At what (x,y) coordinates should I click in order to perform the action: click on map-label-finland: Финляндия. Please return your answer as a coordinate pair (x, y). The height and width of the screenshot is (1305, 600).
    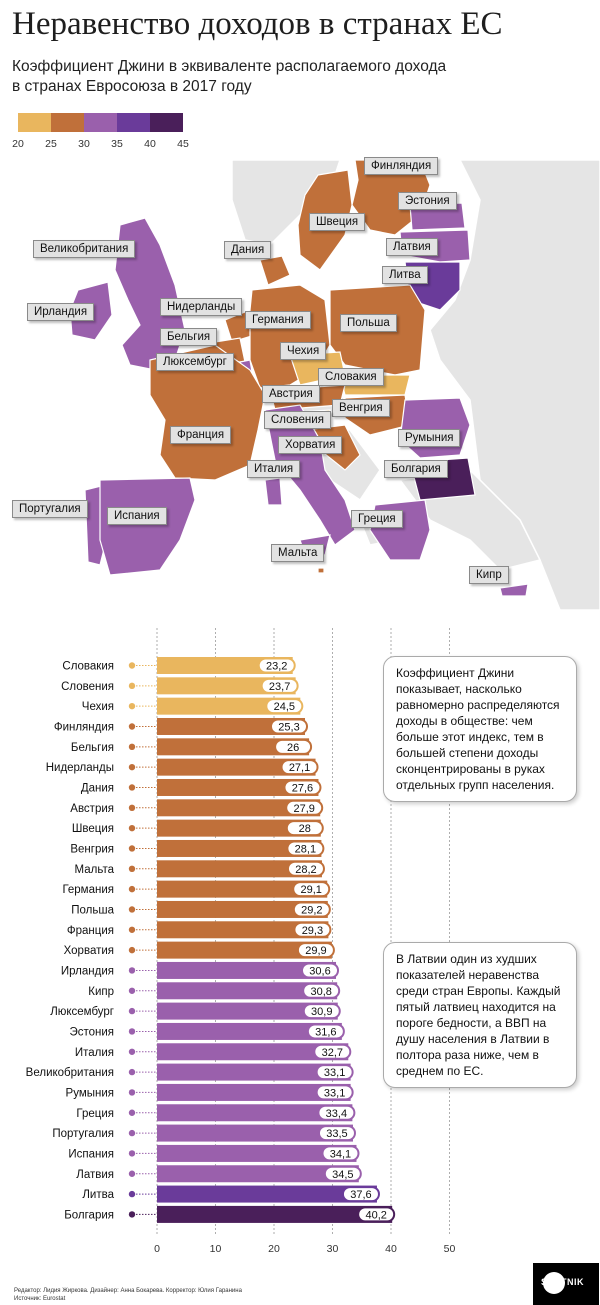
    Looking at the image, I should click on (401, 166).